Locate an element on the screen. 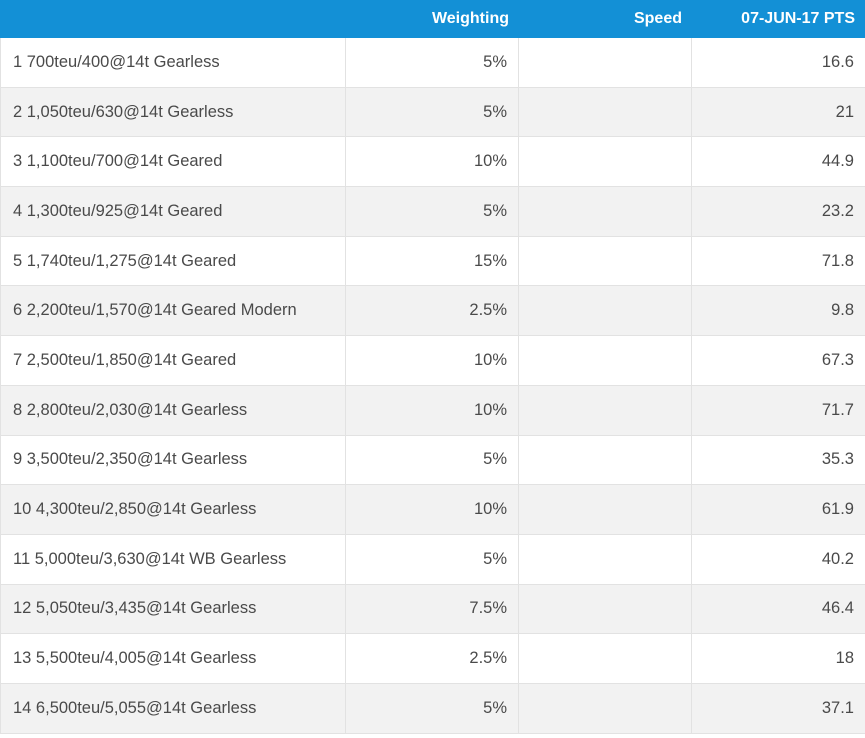  cell-vessel-name: 6 2,200teu/1,570@14t Geared Modern is located at coordinates (173, 311).